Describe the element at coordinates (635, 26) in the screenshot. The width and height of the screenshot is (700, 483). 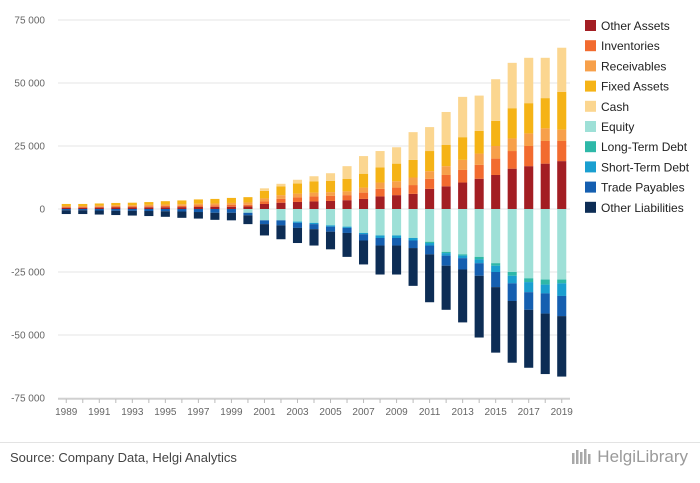
I see `legend-label: Other Assets` at that location.